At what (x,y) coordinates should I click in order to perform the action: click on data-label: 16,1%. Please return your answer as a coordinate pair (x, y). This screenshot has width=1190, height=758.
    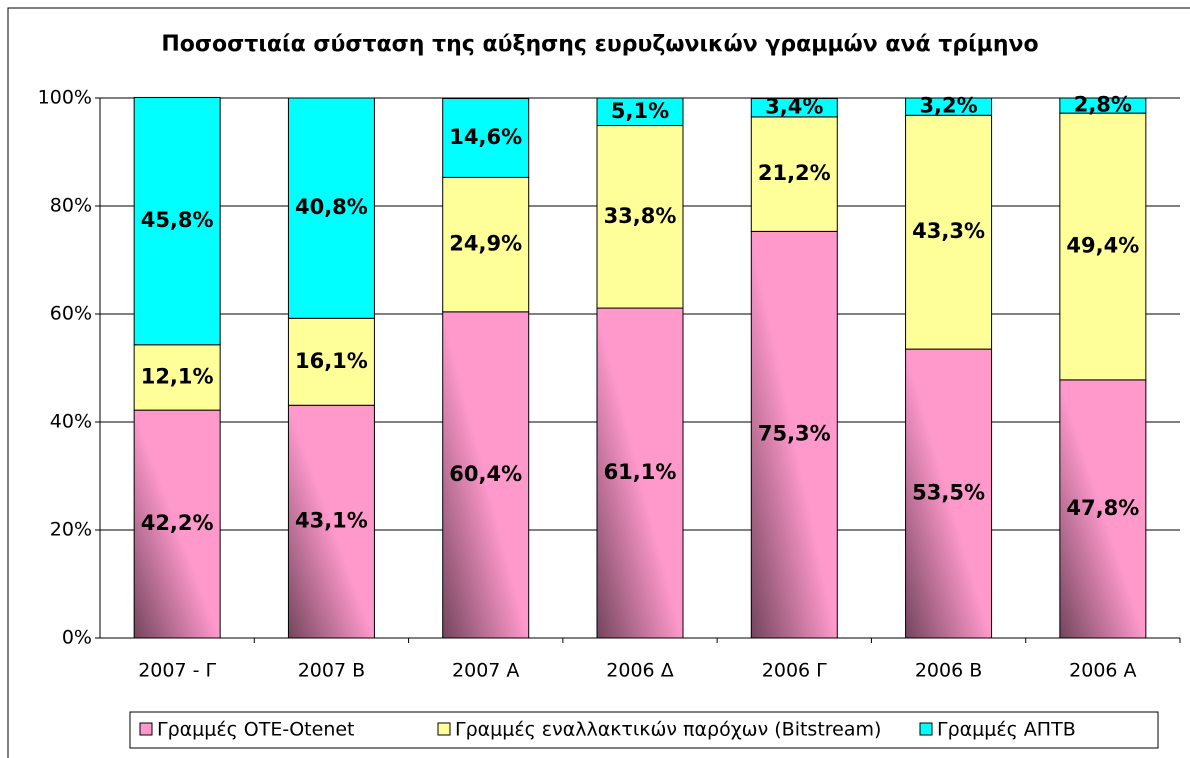
    Looking at the image, I should click on (331, 361).